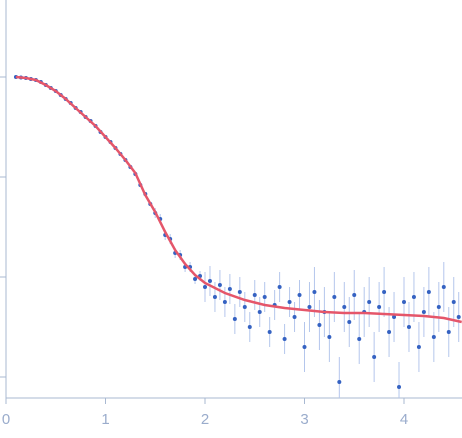 Image resolution: width=462 pixels, height=438 pixels. Describe the element at coordinates (6, 419) in the screenshot. I see `x-tick-label: 0` at that location.